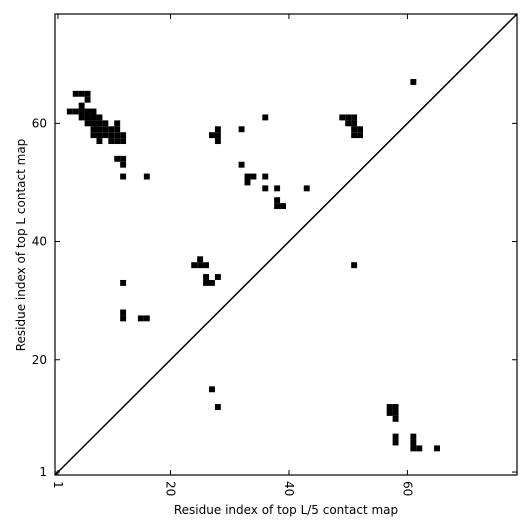 This screenshot has height=531, width=531. What do you see at coordinates (39, 123) in the screenshot?
I see `y-tick-label: 60` at bounding box center [39, 123].